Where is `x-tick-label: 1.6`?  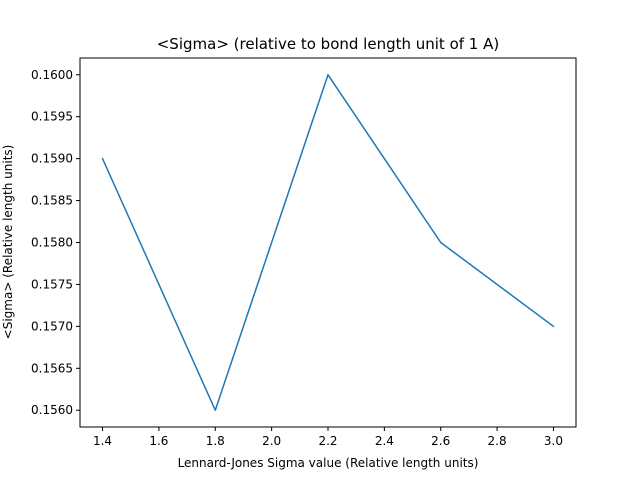 x-tick-label: 1.6 is located at coordinates (158, 441).